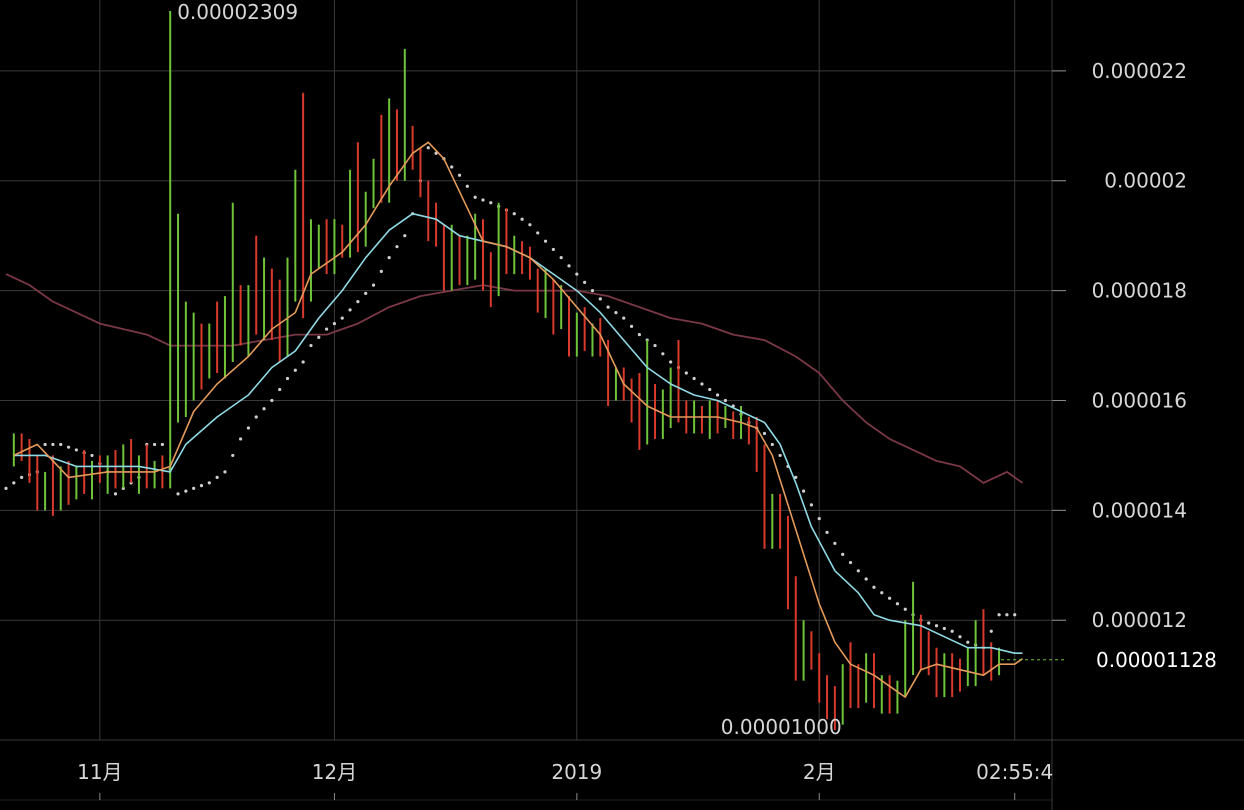 The height and width of the screenshot is (810, 1244). Describe the element at coordinates (1139, 510) in the screenshot. I see `y-tick-label: 0.000014` at that location.